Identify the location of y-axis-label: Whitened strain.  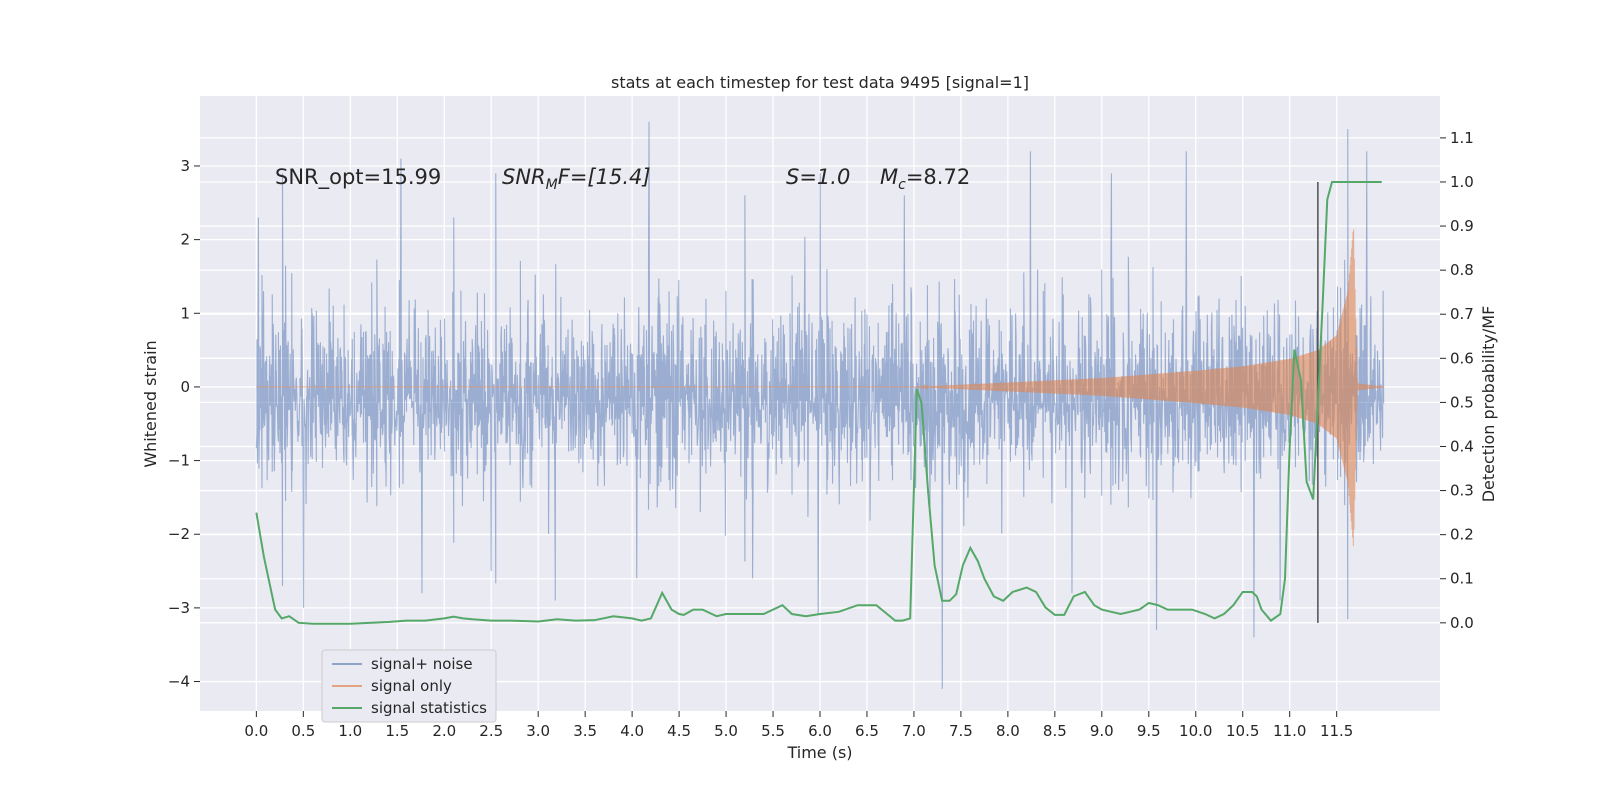
(150, 403).